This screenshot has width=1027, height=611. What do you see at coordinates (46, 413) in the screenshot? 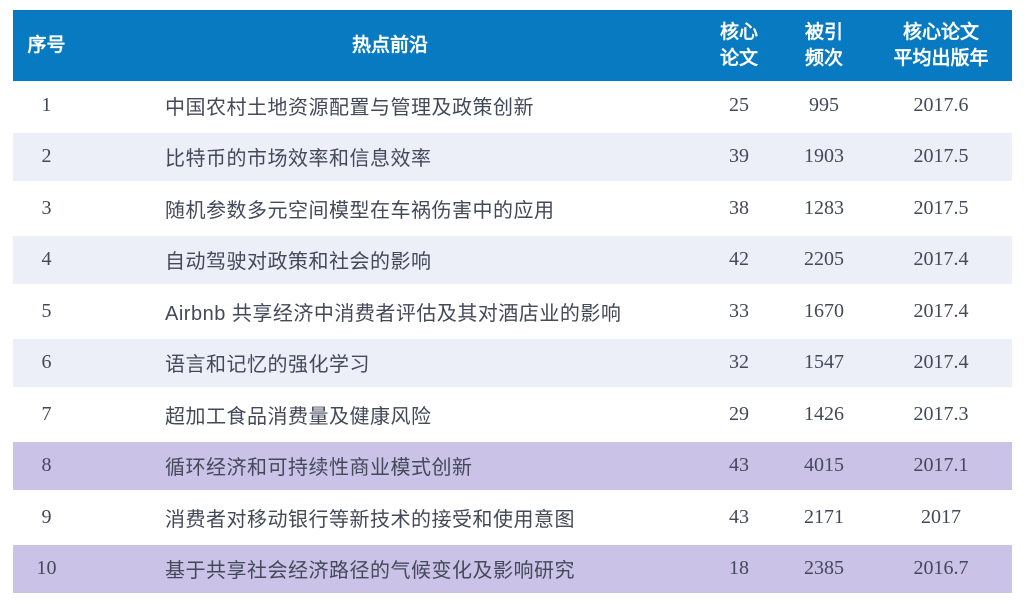
I see `row-rank: 7` at bounding box center [46, 413].